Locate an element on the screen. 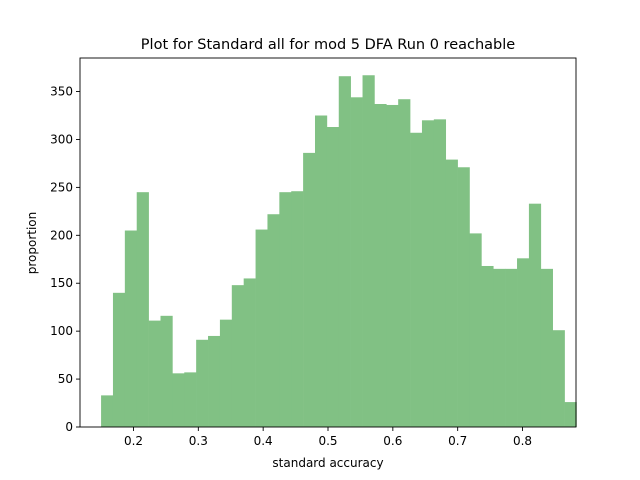  y-axis-ticks: 0 50 100 150 200 250 300 350 is located at coordinates (65, 259).